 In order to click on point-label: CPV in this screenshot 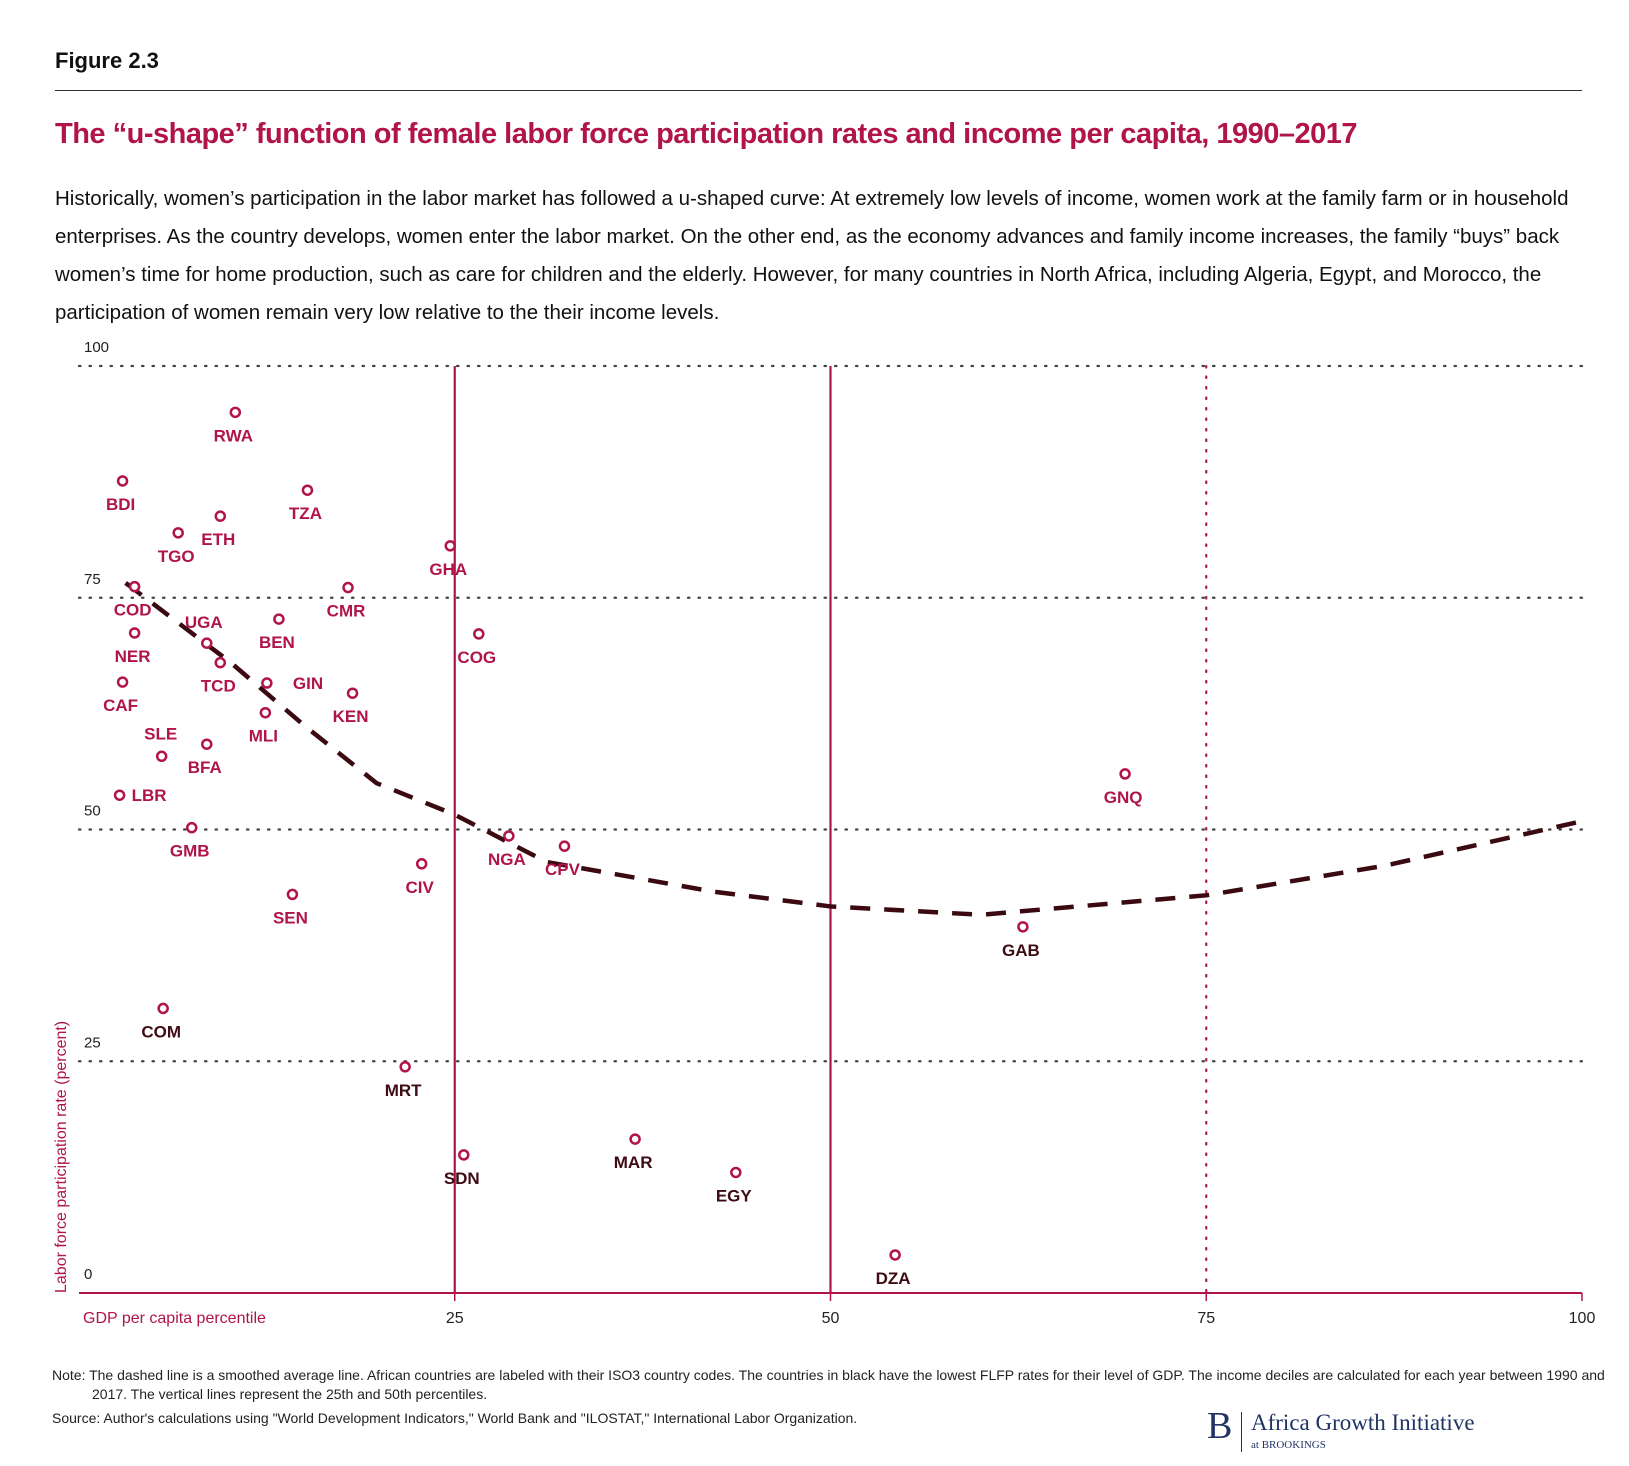, I will do `click(563, 869)`.